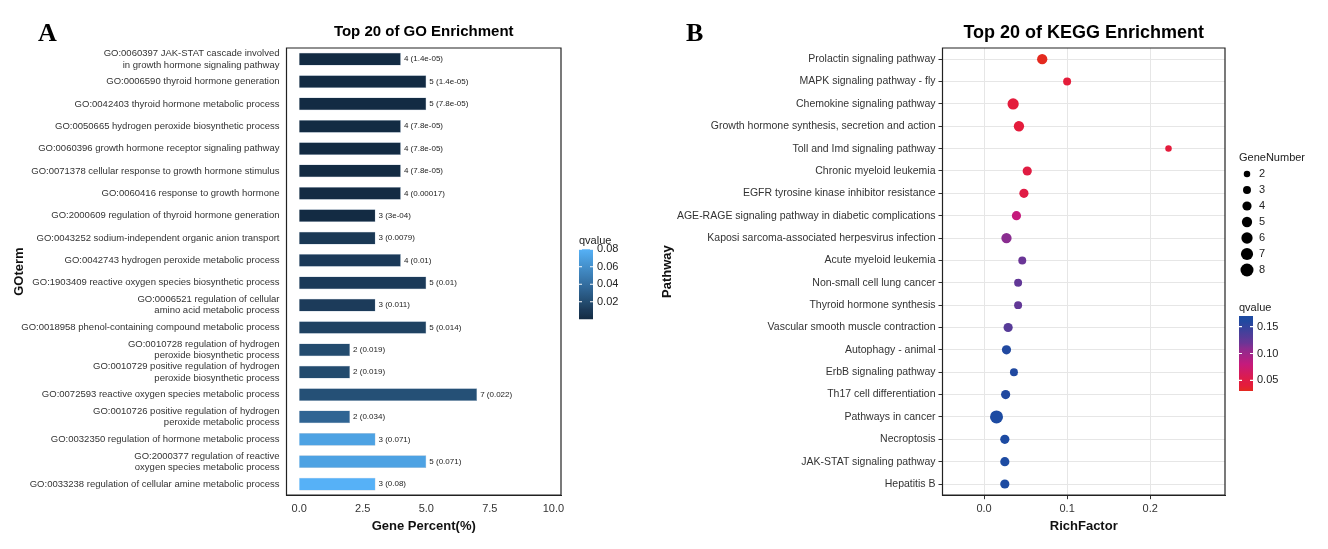  I want to click on y-tick-label: GO:0072593 reactive oxygen species metabolic process, so click(160, 394).